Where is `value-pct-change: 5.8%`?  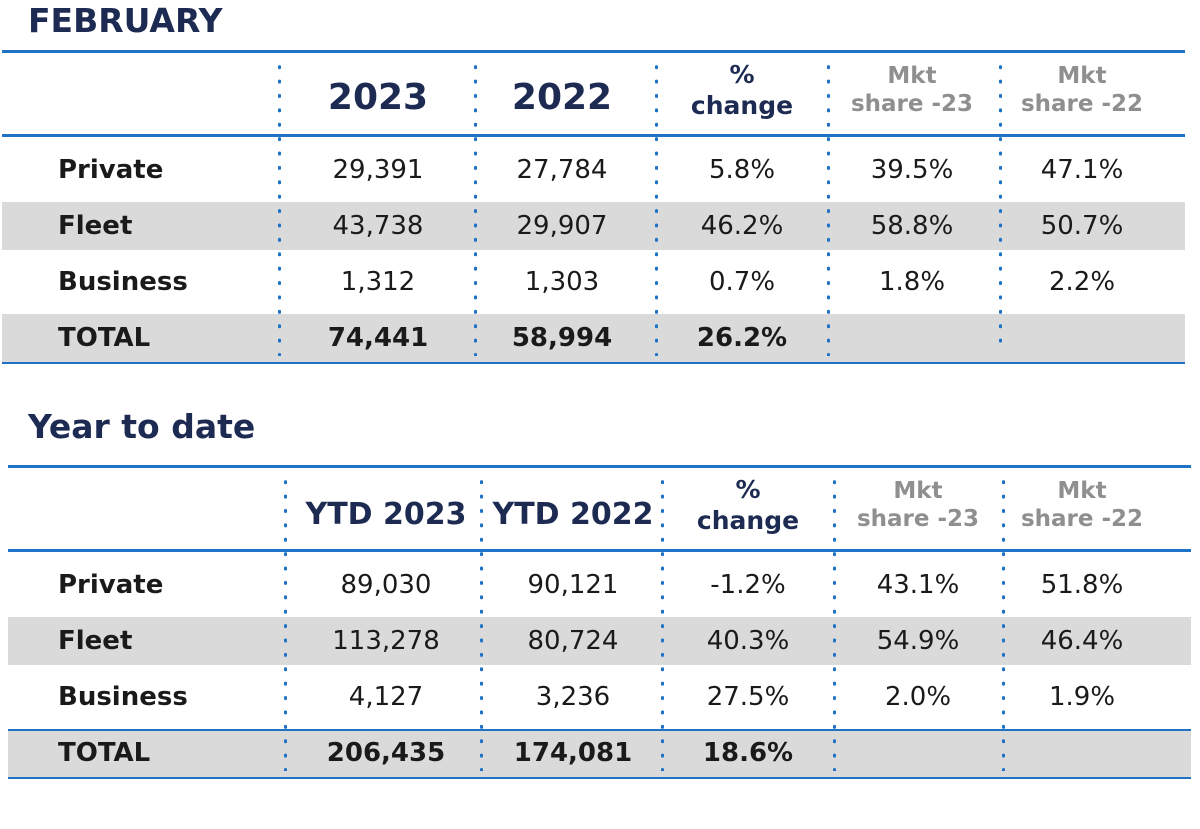 value-pct-change: 5.8% is located at coordinates (742, 170).